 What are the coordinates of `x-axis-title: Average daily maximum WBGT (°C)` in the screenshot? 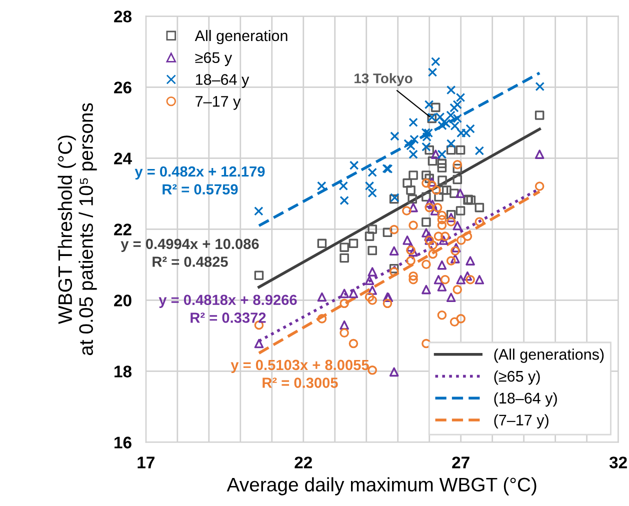 It's located at (381, 486).